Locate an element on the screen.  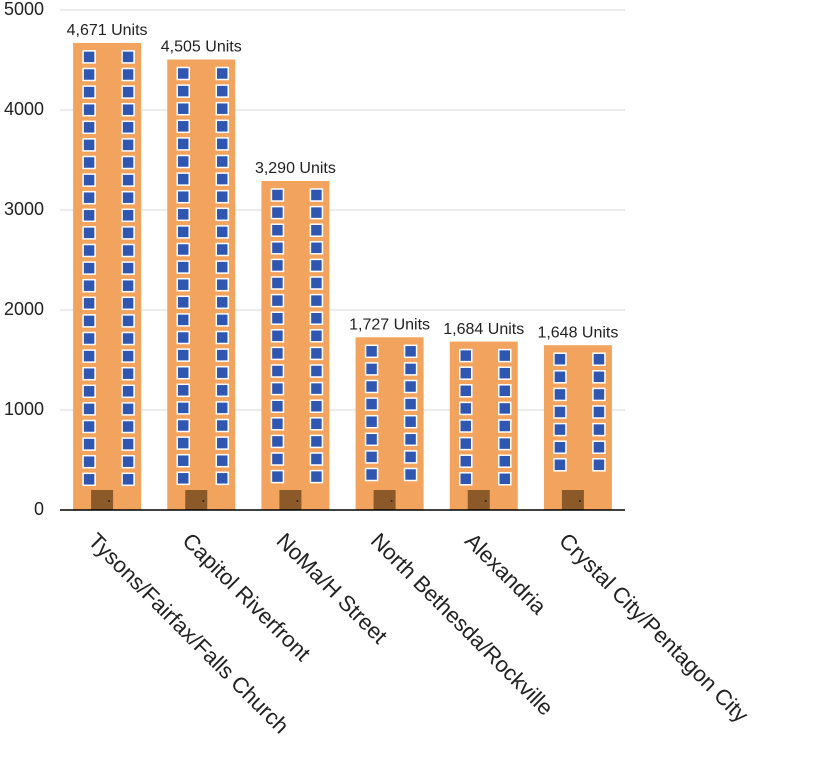
value-label: 4,505 Units is located at coordinates (201, 47).